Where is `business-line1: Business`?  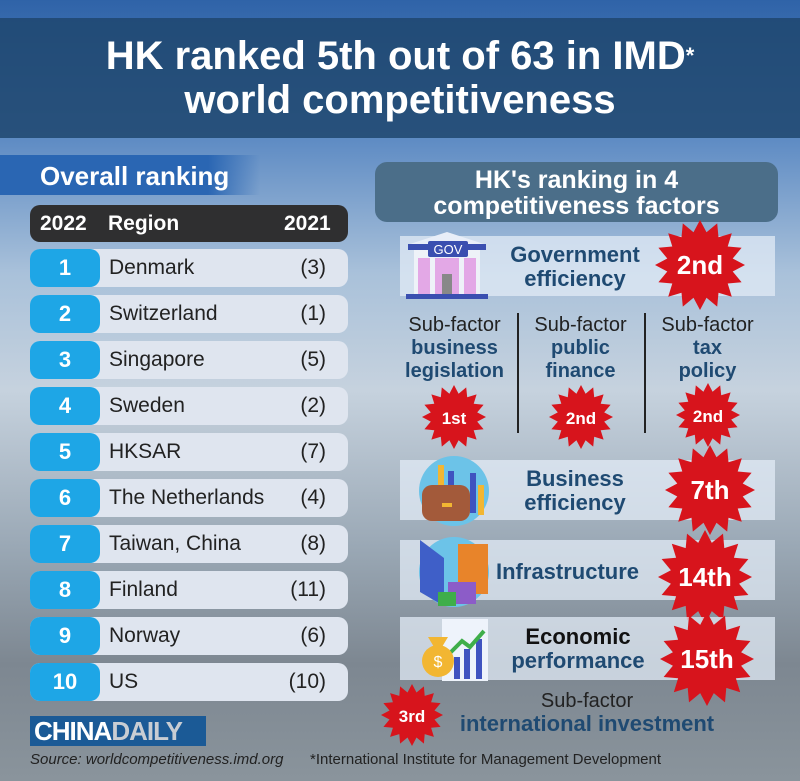
business-line1: Business is located at coordinates (575, 478).